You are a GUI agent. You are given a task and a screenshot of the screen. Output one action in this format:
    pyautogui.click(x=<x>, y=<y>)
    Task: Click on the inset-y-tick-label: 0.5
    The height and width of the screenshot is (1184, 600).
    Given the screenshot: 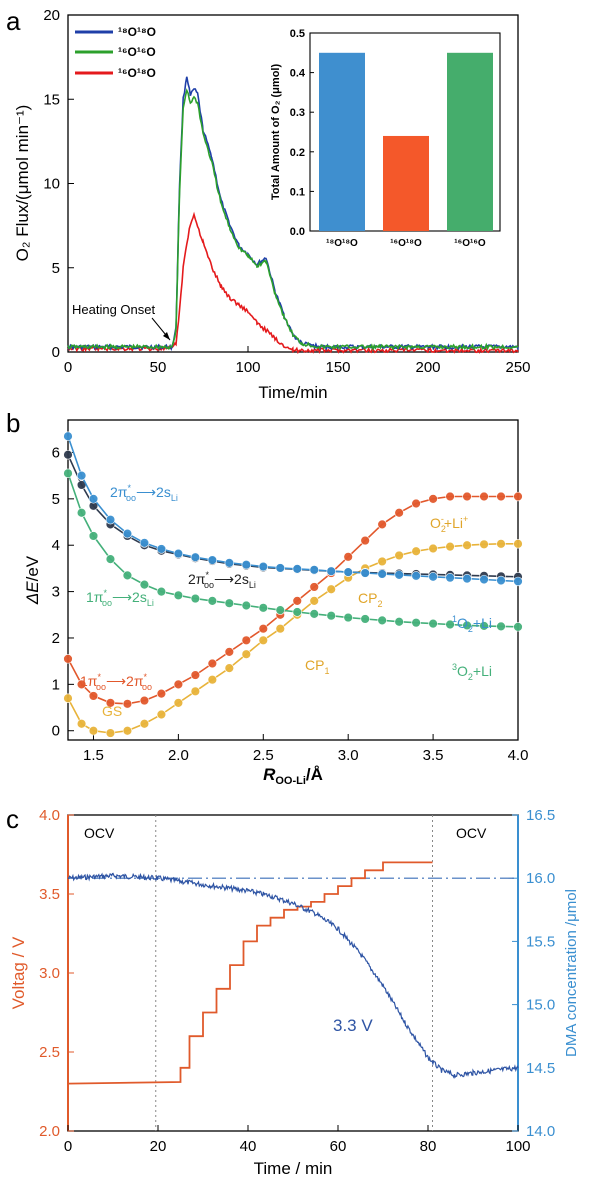 What is the action you would take?
    pyautogui.click(x=297, y=34)
    